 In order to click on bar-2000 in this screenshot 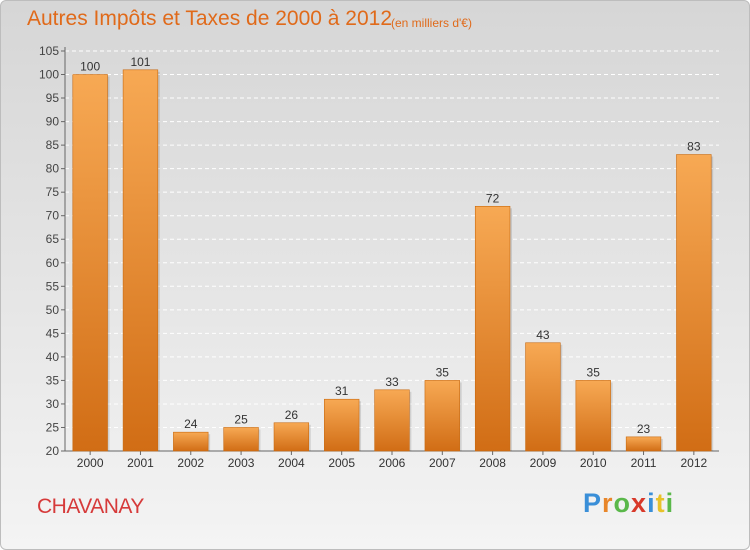, I will do `click(90, 263)`.